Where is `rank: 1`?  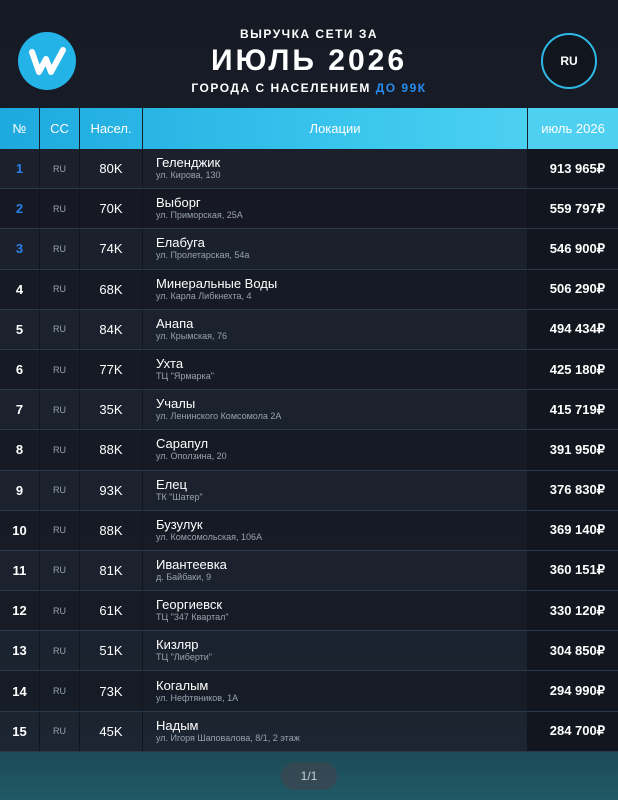
rank: 1 is located at coordinates (20, 169).